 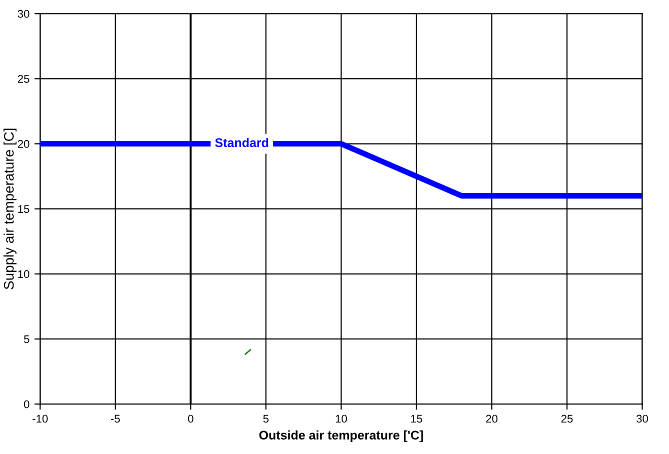 What do you see at coordinates (24, 274) in the screenshot?
I see `y-tick-label: 10` at bounding box center [24, 274].